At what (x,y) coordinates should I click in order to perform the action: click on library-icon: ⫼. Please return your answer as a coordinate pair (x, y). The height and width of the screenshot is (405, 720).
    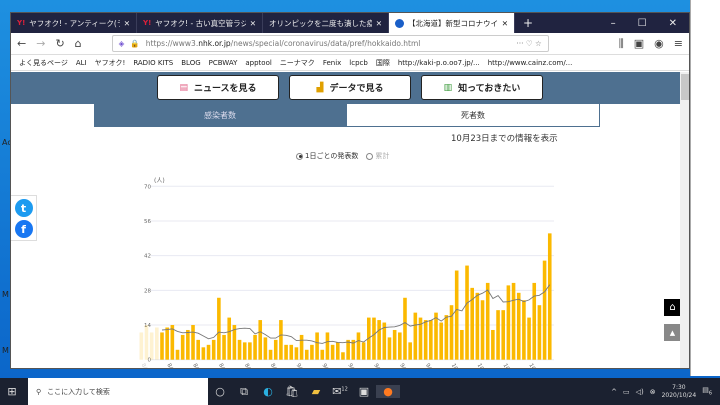
    Looking at the image, I should click on (621, 43).